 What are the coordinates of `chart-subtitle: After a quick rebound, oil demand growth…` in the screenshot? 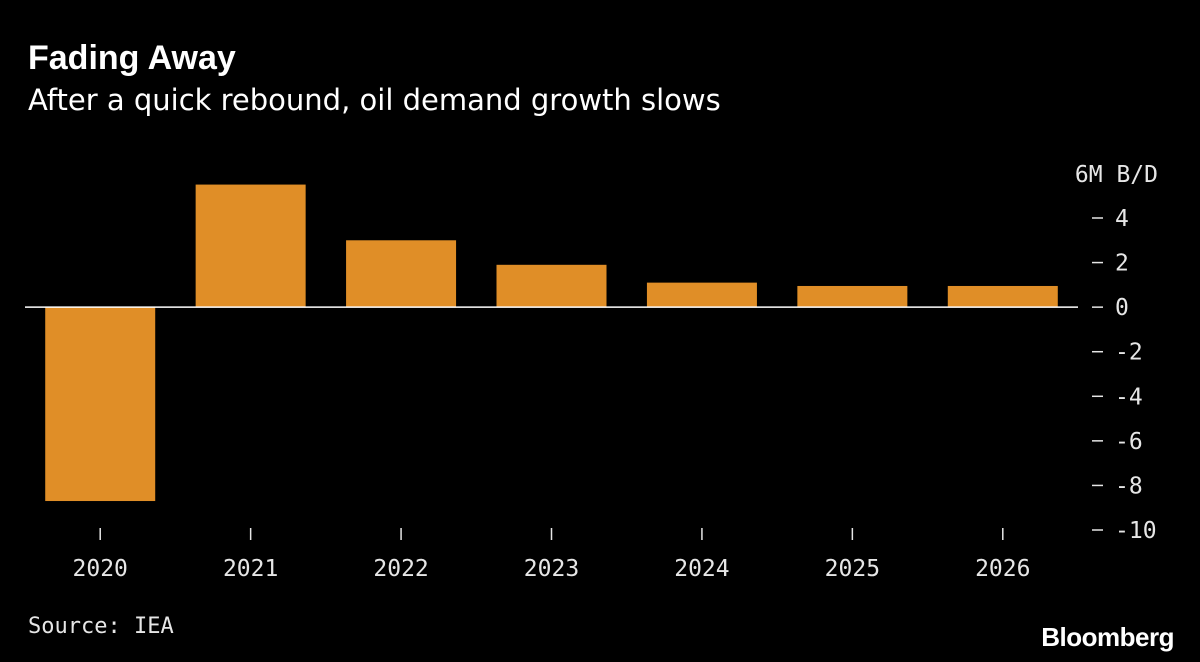 It's located at (374, 100).